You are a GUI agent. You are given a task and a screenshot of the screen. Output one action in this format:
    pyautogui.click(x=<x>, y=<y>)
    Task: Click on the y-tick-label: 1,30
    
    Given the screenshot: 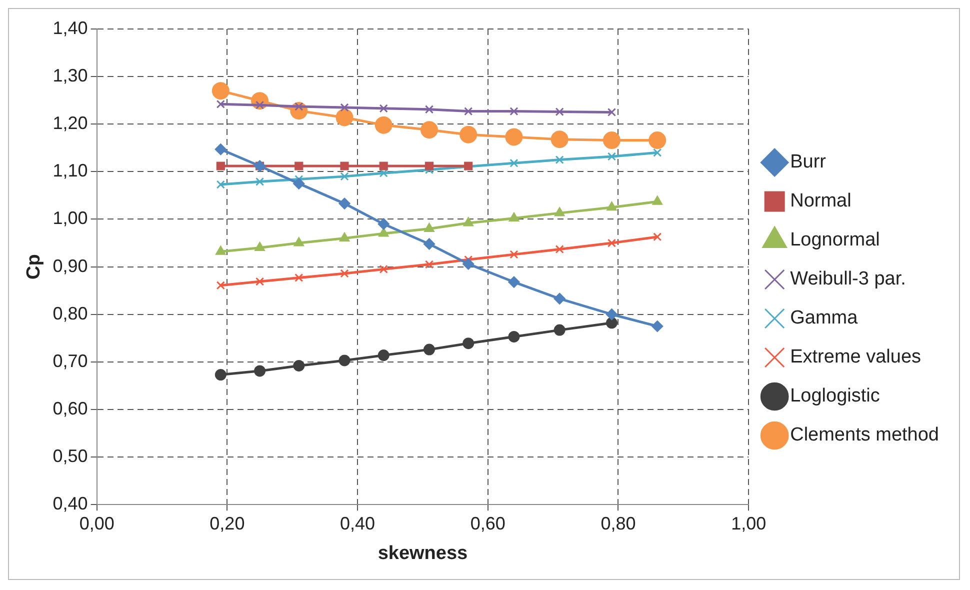 What is the action you would take?
    pyautogui.click(x=70, y=76)
    